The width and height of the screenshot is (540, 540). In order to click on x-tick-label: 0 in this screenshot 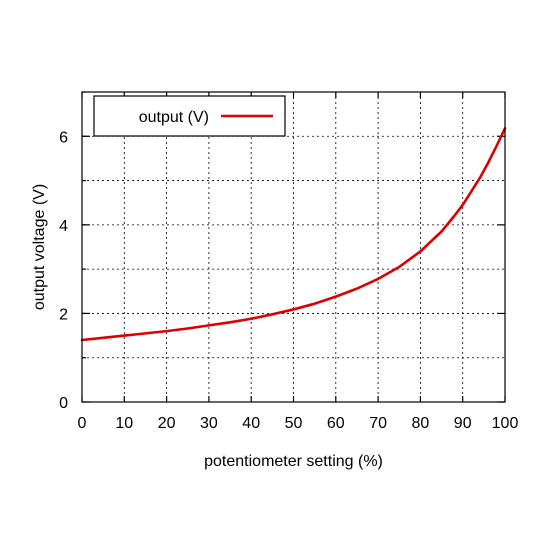, I will do `click(82, 423)`.